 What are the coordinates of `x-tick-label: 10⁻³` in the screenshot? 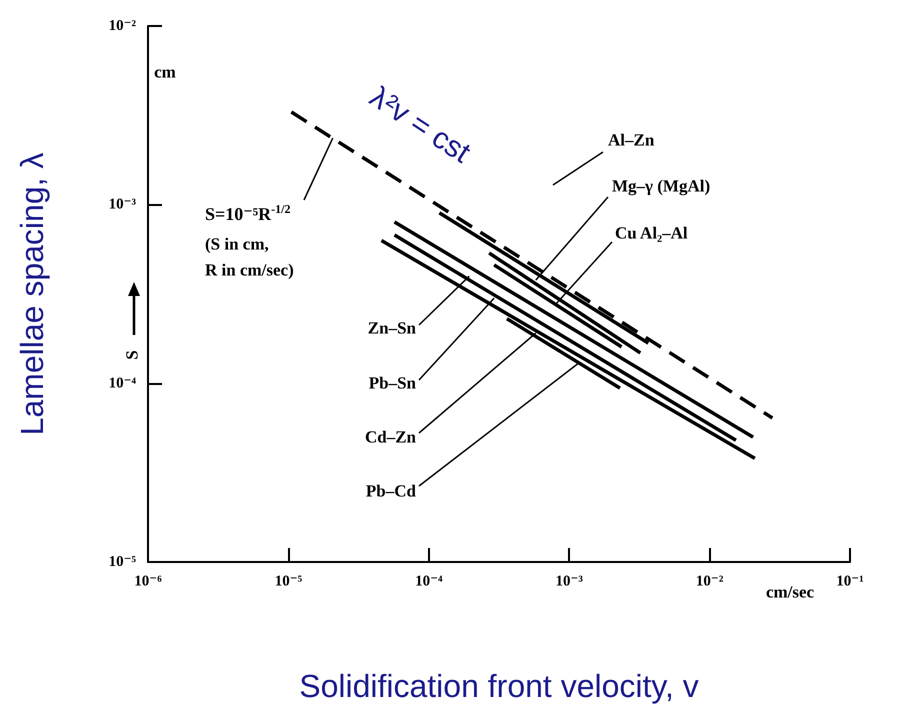 It's located at (569, 582).